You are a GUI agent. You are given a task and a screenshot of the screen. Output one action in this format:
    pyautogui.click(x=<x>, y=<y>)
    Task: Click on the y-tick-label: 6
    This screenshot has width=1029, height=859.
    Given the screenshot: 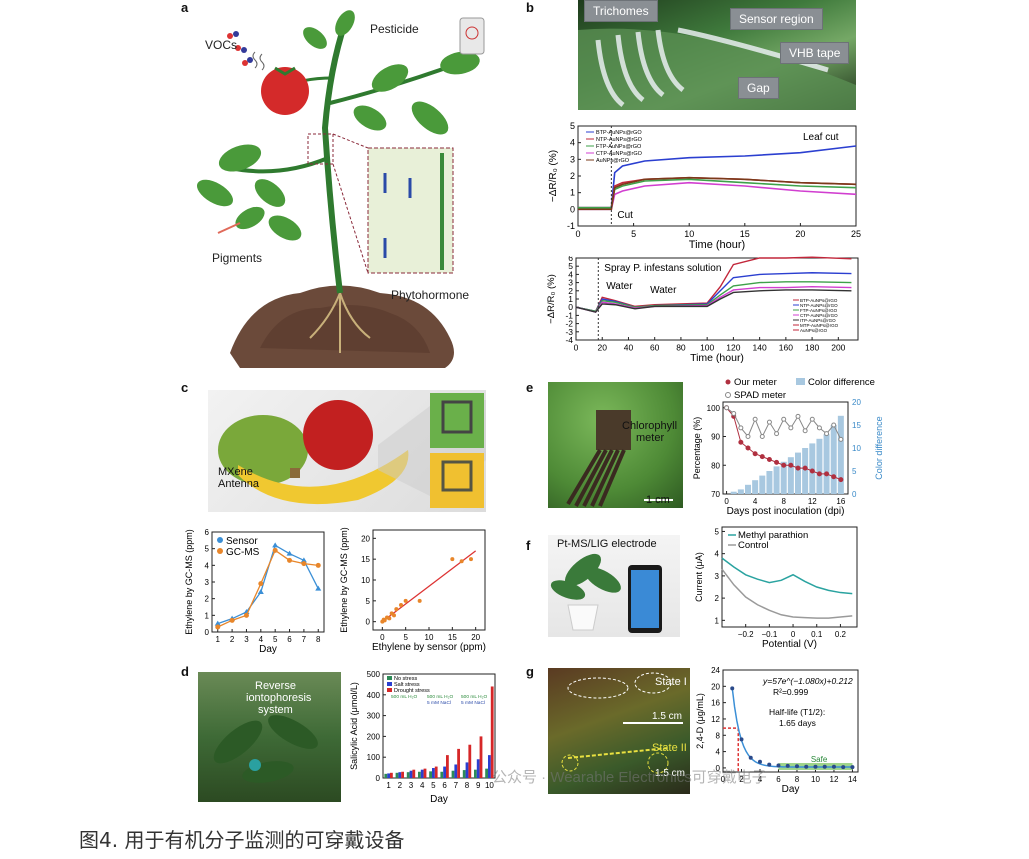 What is the action you would take?
    pyautogui.click(x=207, y=532)
    